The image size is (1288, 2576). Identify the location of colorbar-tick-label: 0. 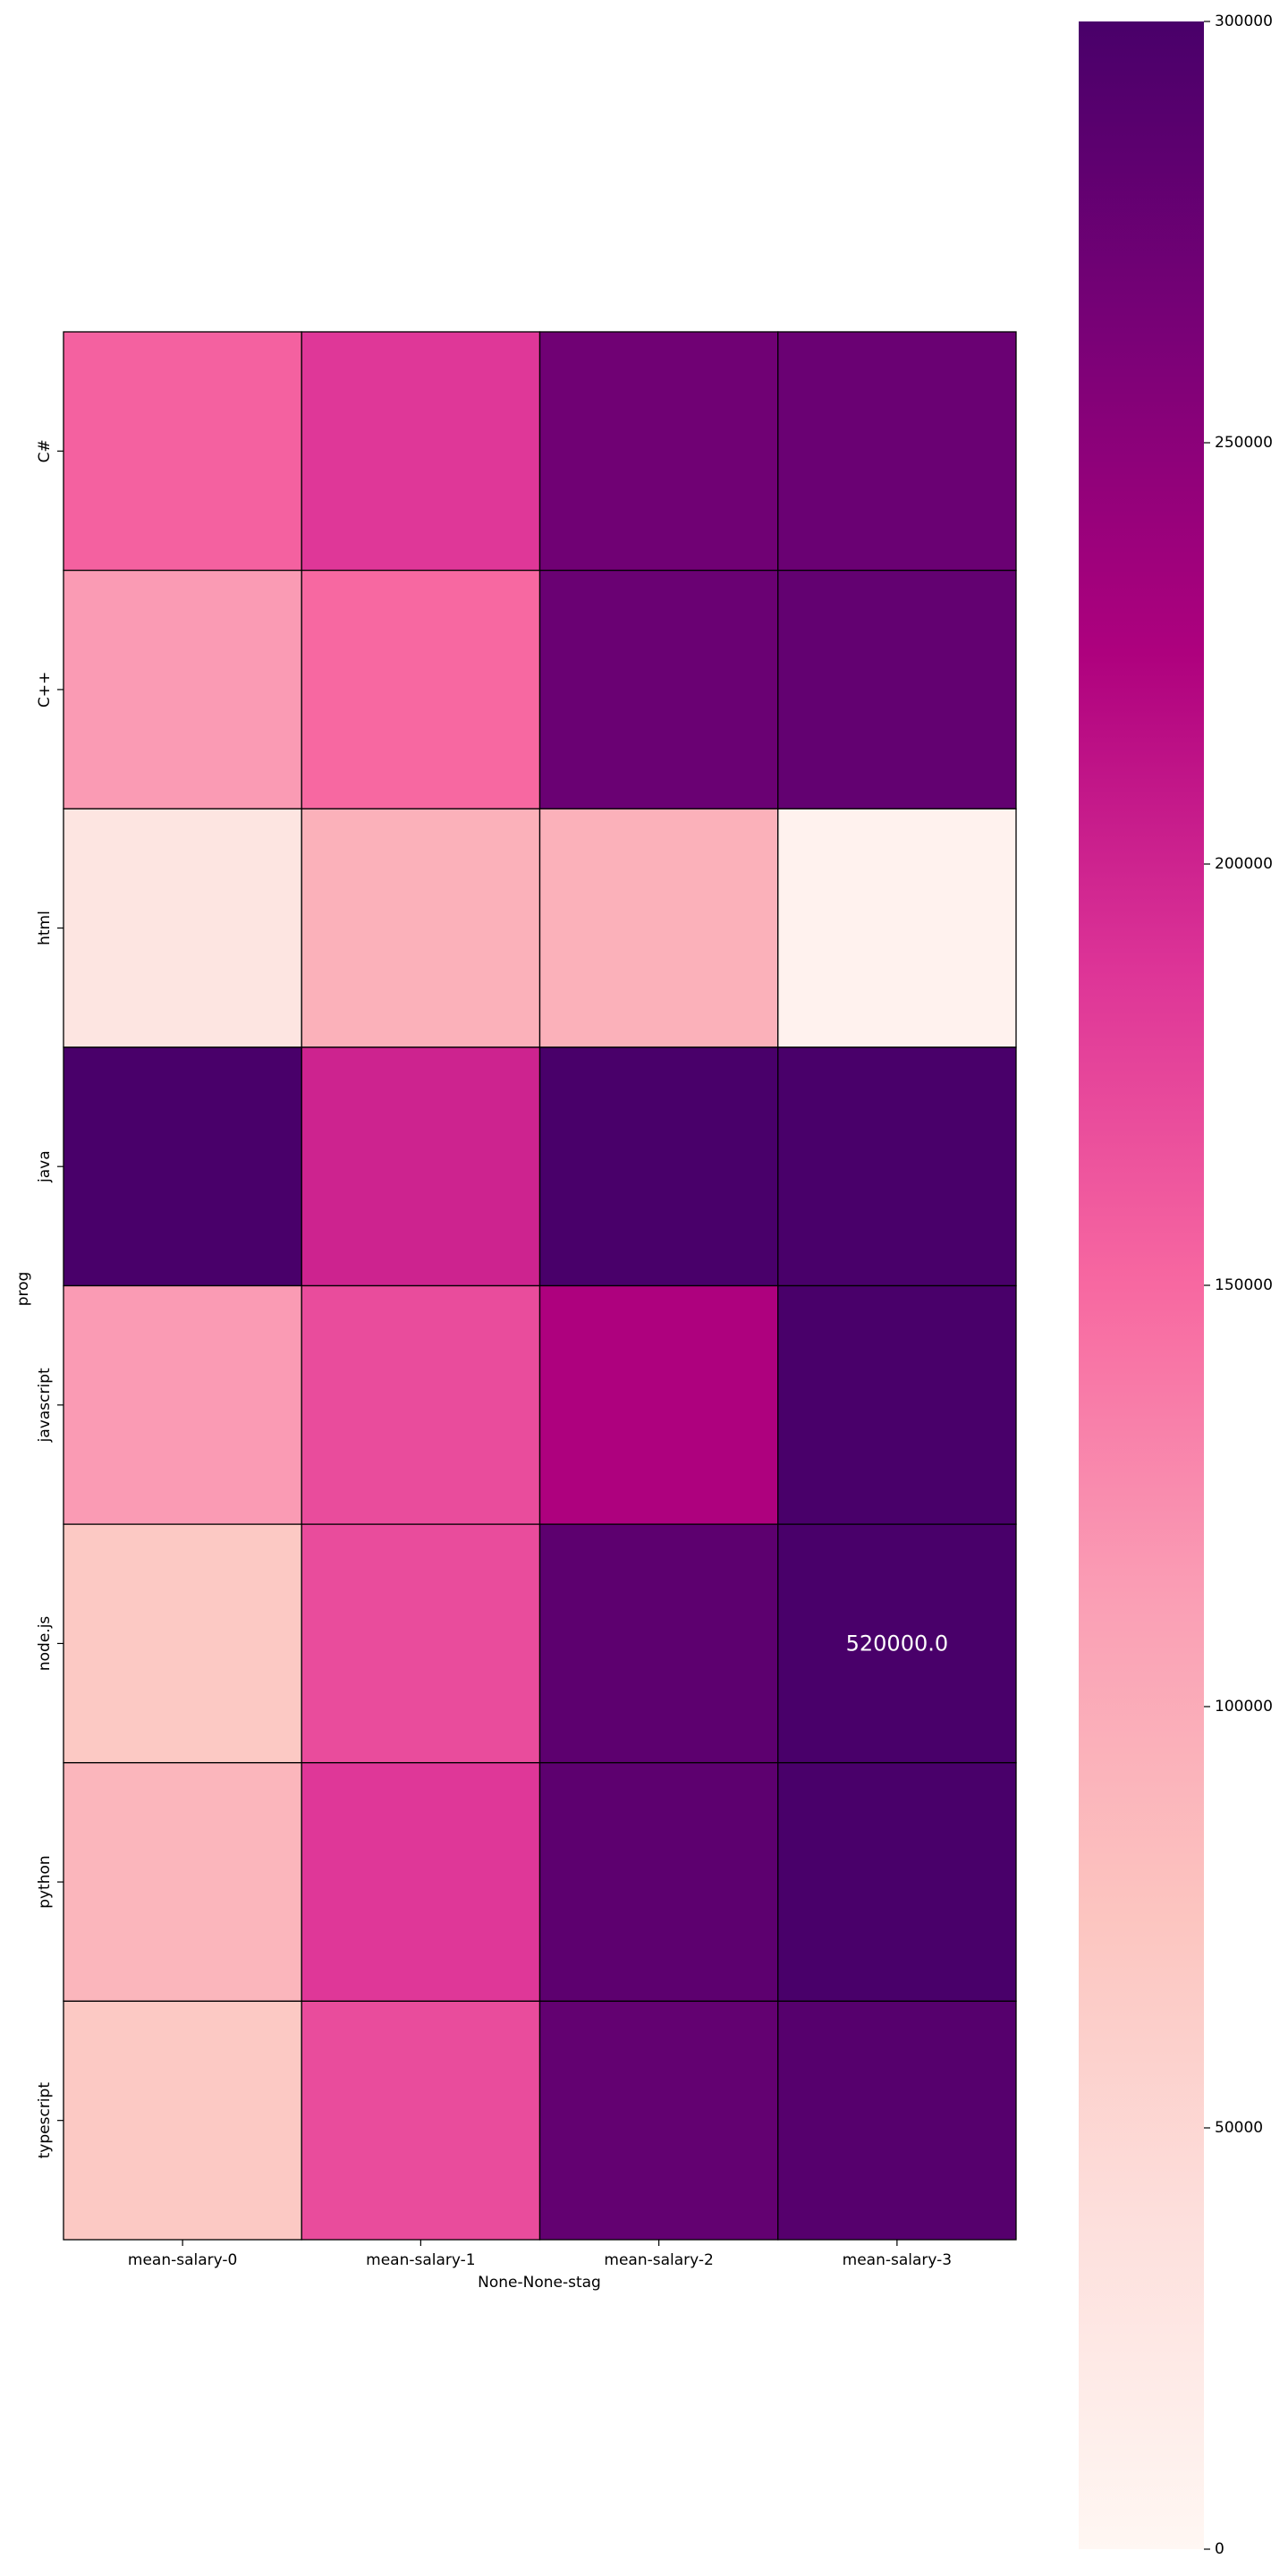
(1219, 2549).